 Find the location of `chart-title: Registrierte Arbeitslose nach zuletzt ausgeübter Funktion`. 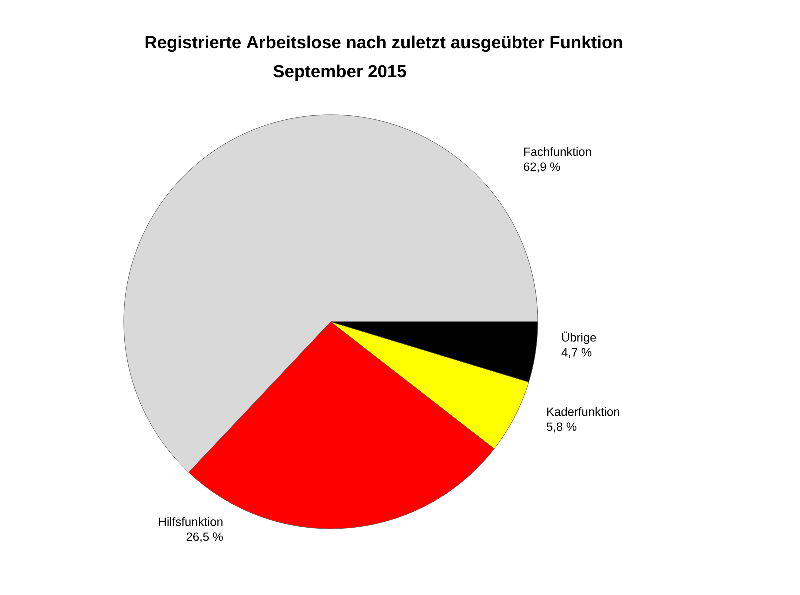

chart-title: Registrierte Arbeitslose nach zuletzt ausgeübter Funktion is located at coordinates (384, 44).